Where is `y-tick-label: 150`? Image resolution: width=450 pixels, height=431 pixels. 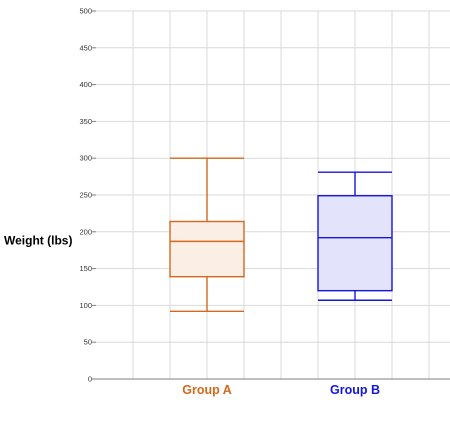 y-tick-label: 150 is located at coordinates (85, 268).